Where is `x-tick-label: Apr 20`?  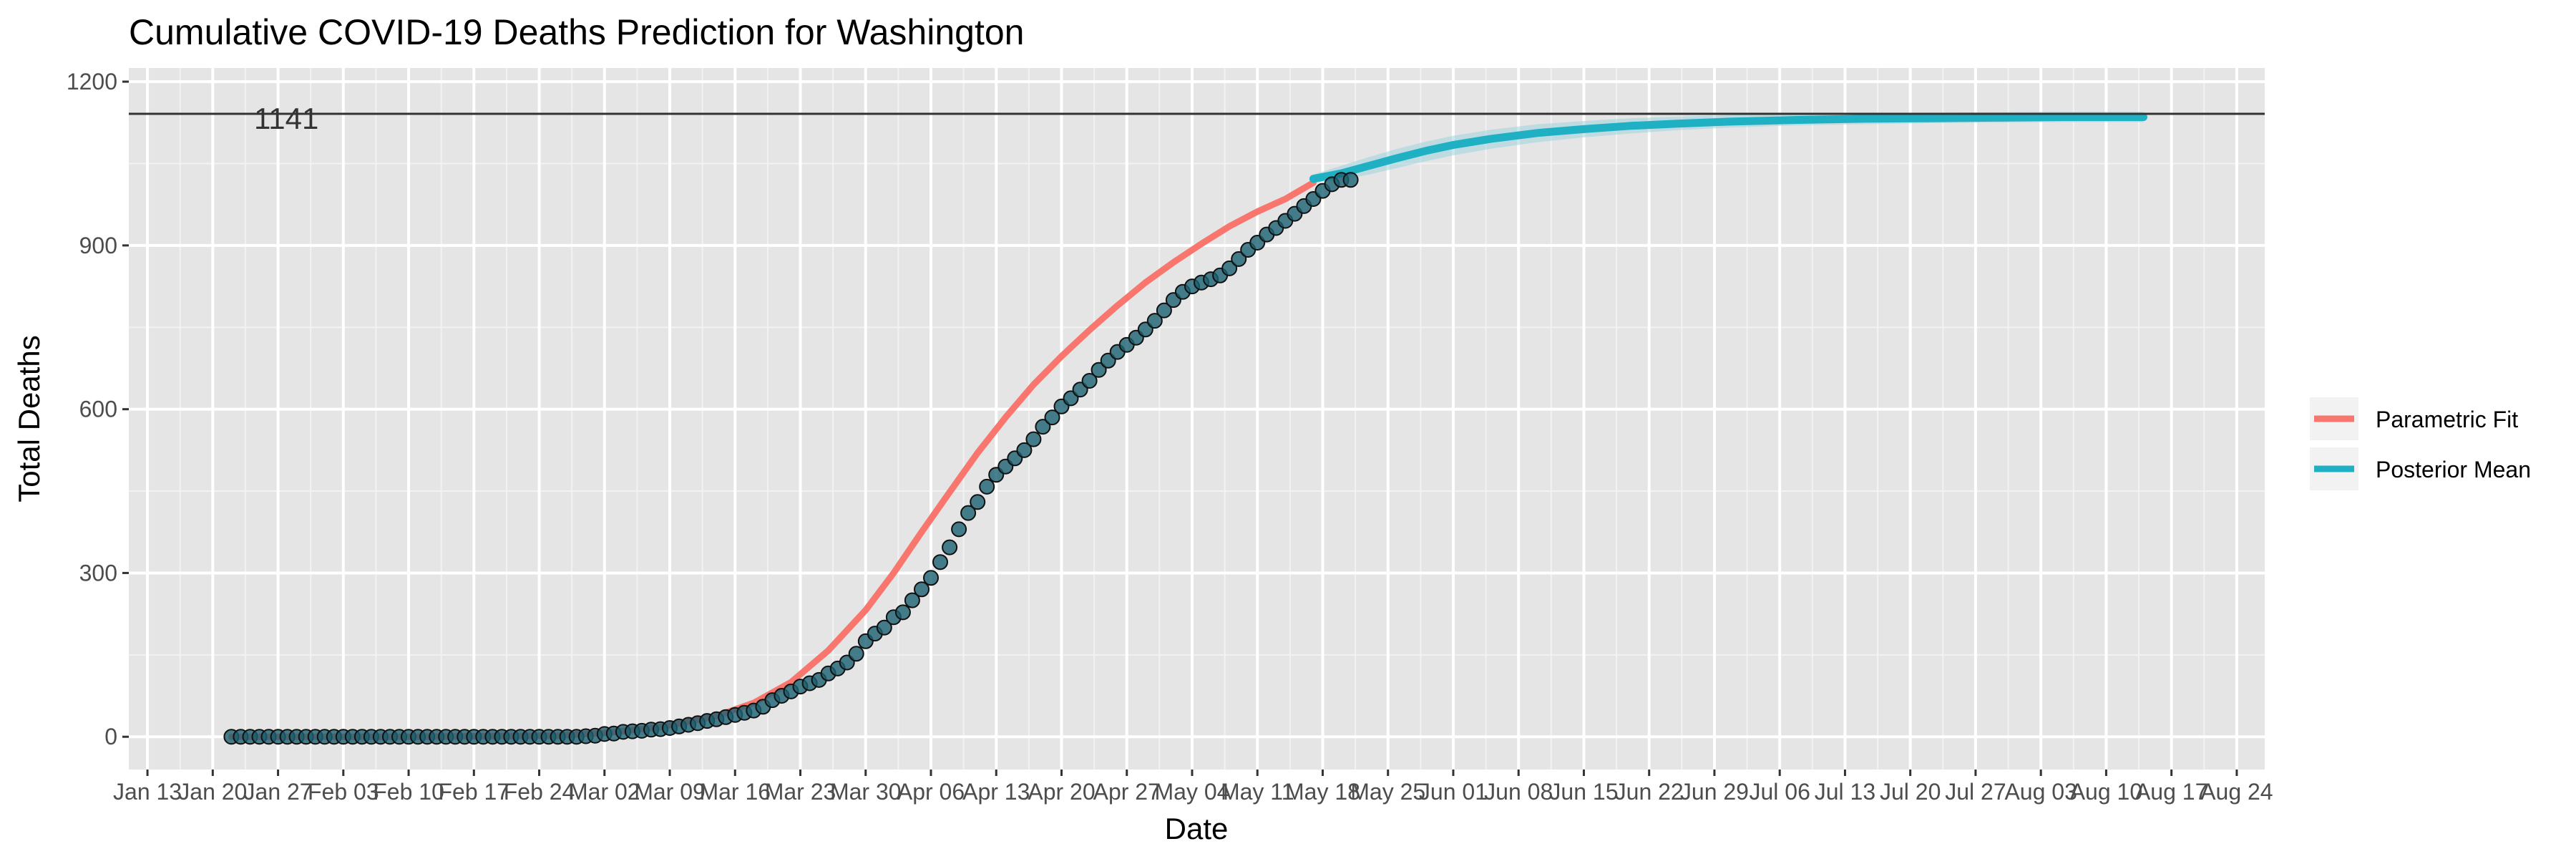
x-tick-label: Apr 20 is located at coordinates (1061, 792).